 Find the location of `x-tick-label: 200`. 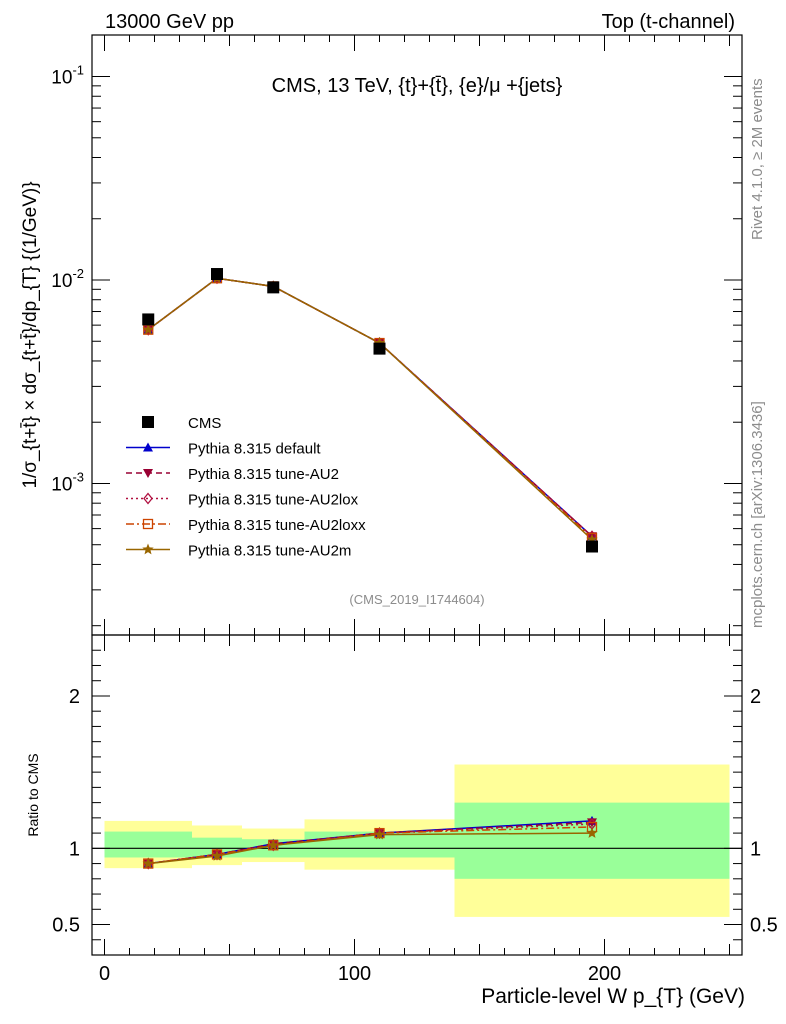

x-tick-label: 200 is located at coordinates (604, 974).